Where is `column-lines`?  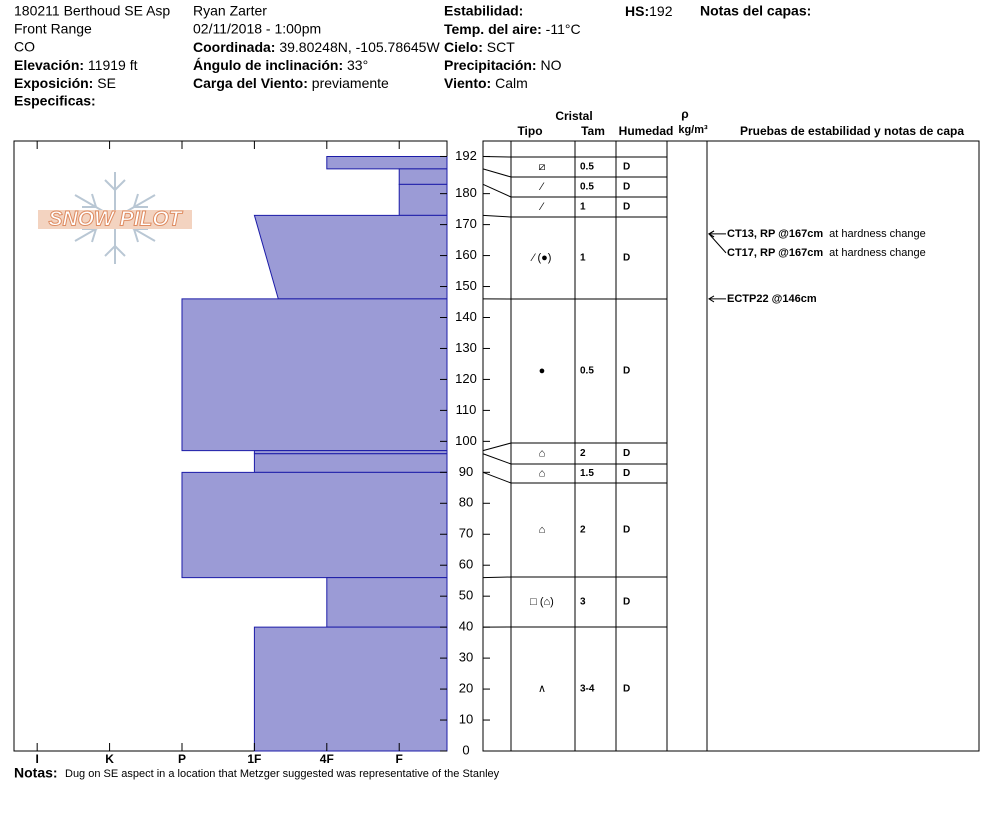 column-lines is located at coordinates (609, 446).